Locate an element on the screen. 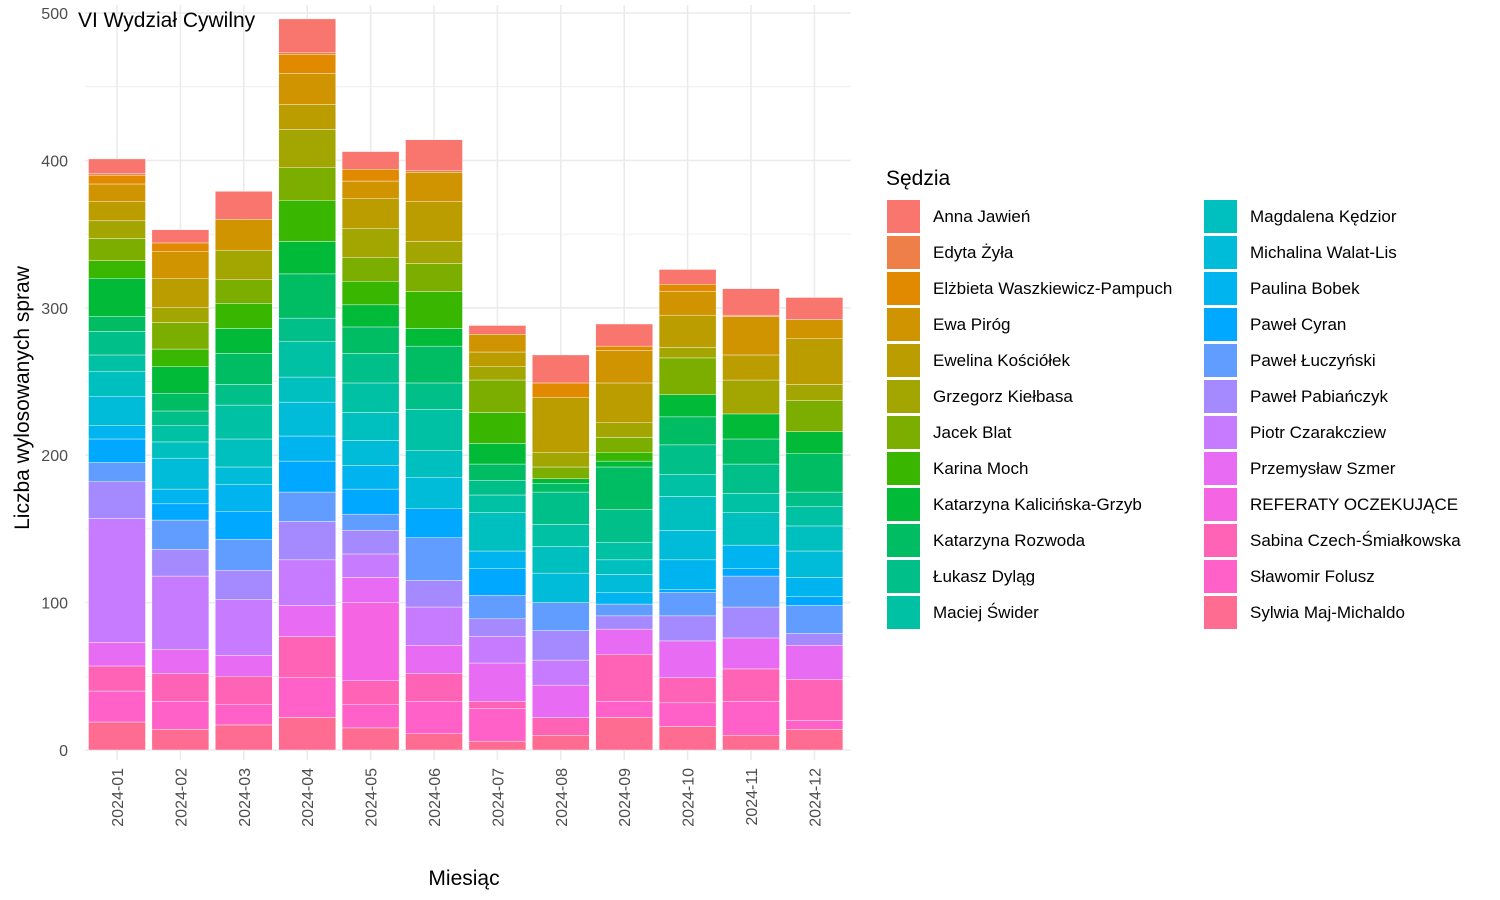 The width and height of the screenshot is (1500, 900). legend-label: Paulina Bobek is located at coordinates (1305, 288).